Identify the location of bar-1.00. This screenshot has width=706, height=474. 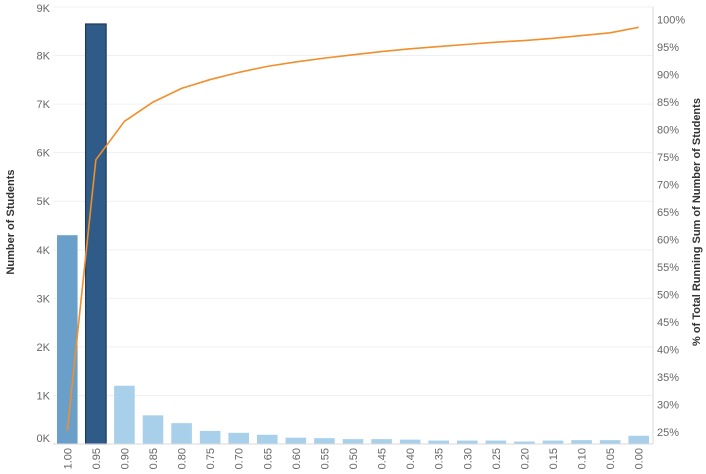
(67, 339).